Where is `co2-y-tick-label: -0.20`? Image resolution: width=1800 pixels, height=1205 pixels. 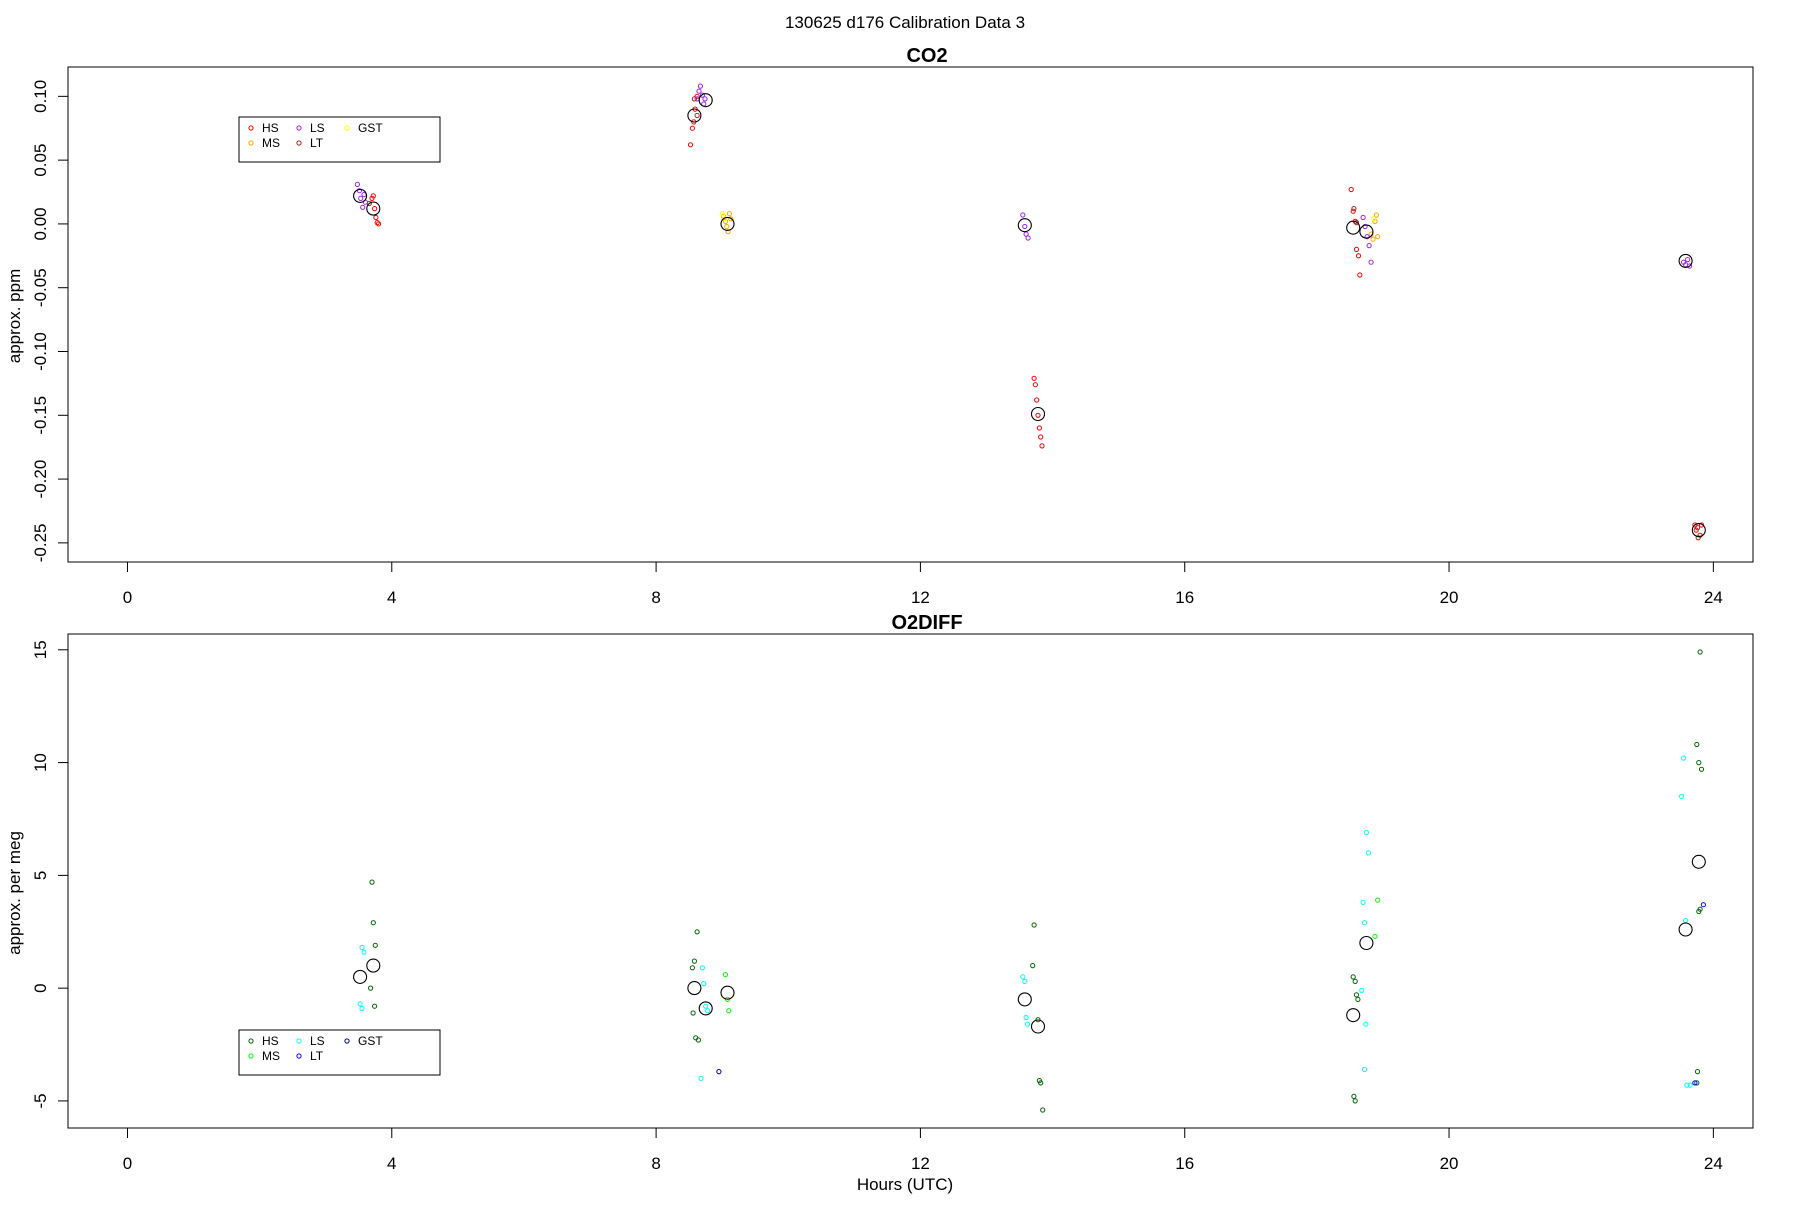
co2-y-tick-label: -0.20 is located at coordinates (40, 479).